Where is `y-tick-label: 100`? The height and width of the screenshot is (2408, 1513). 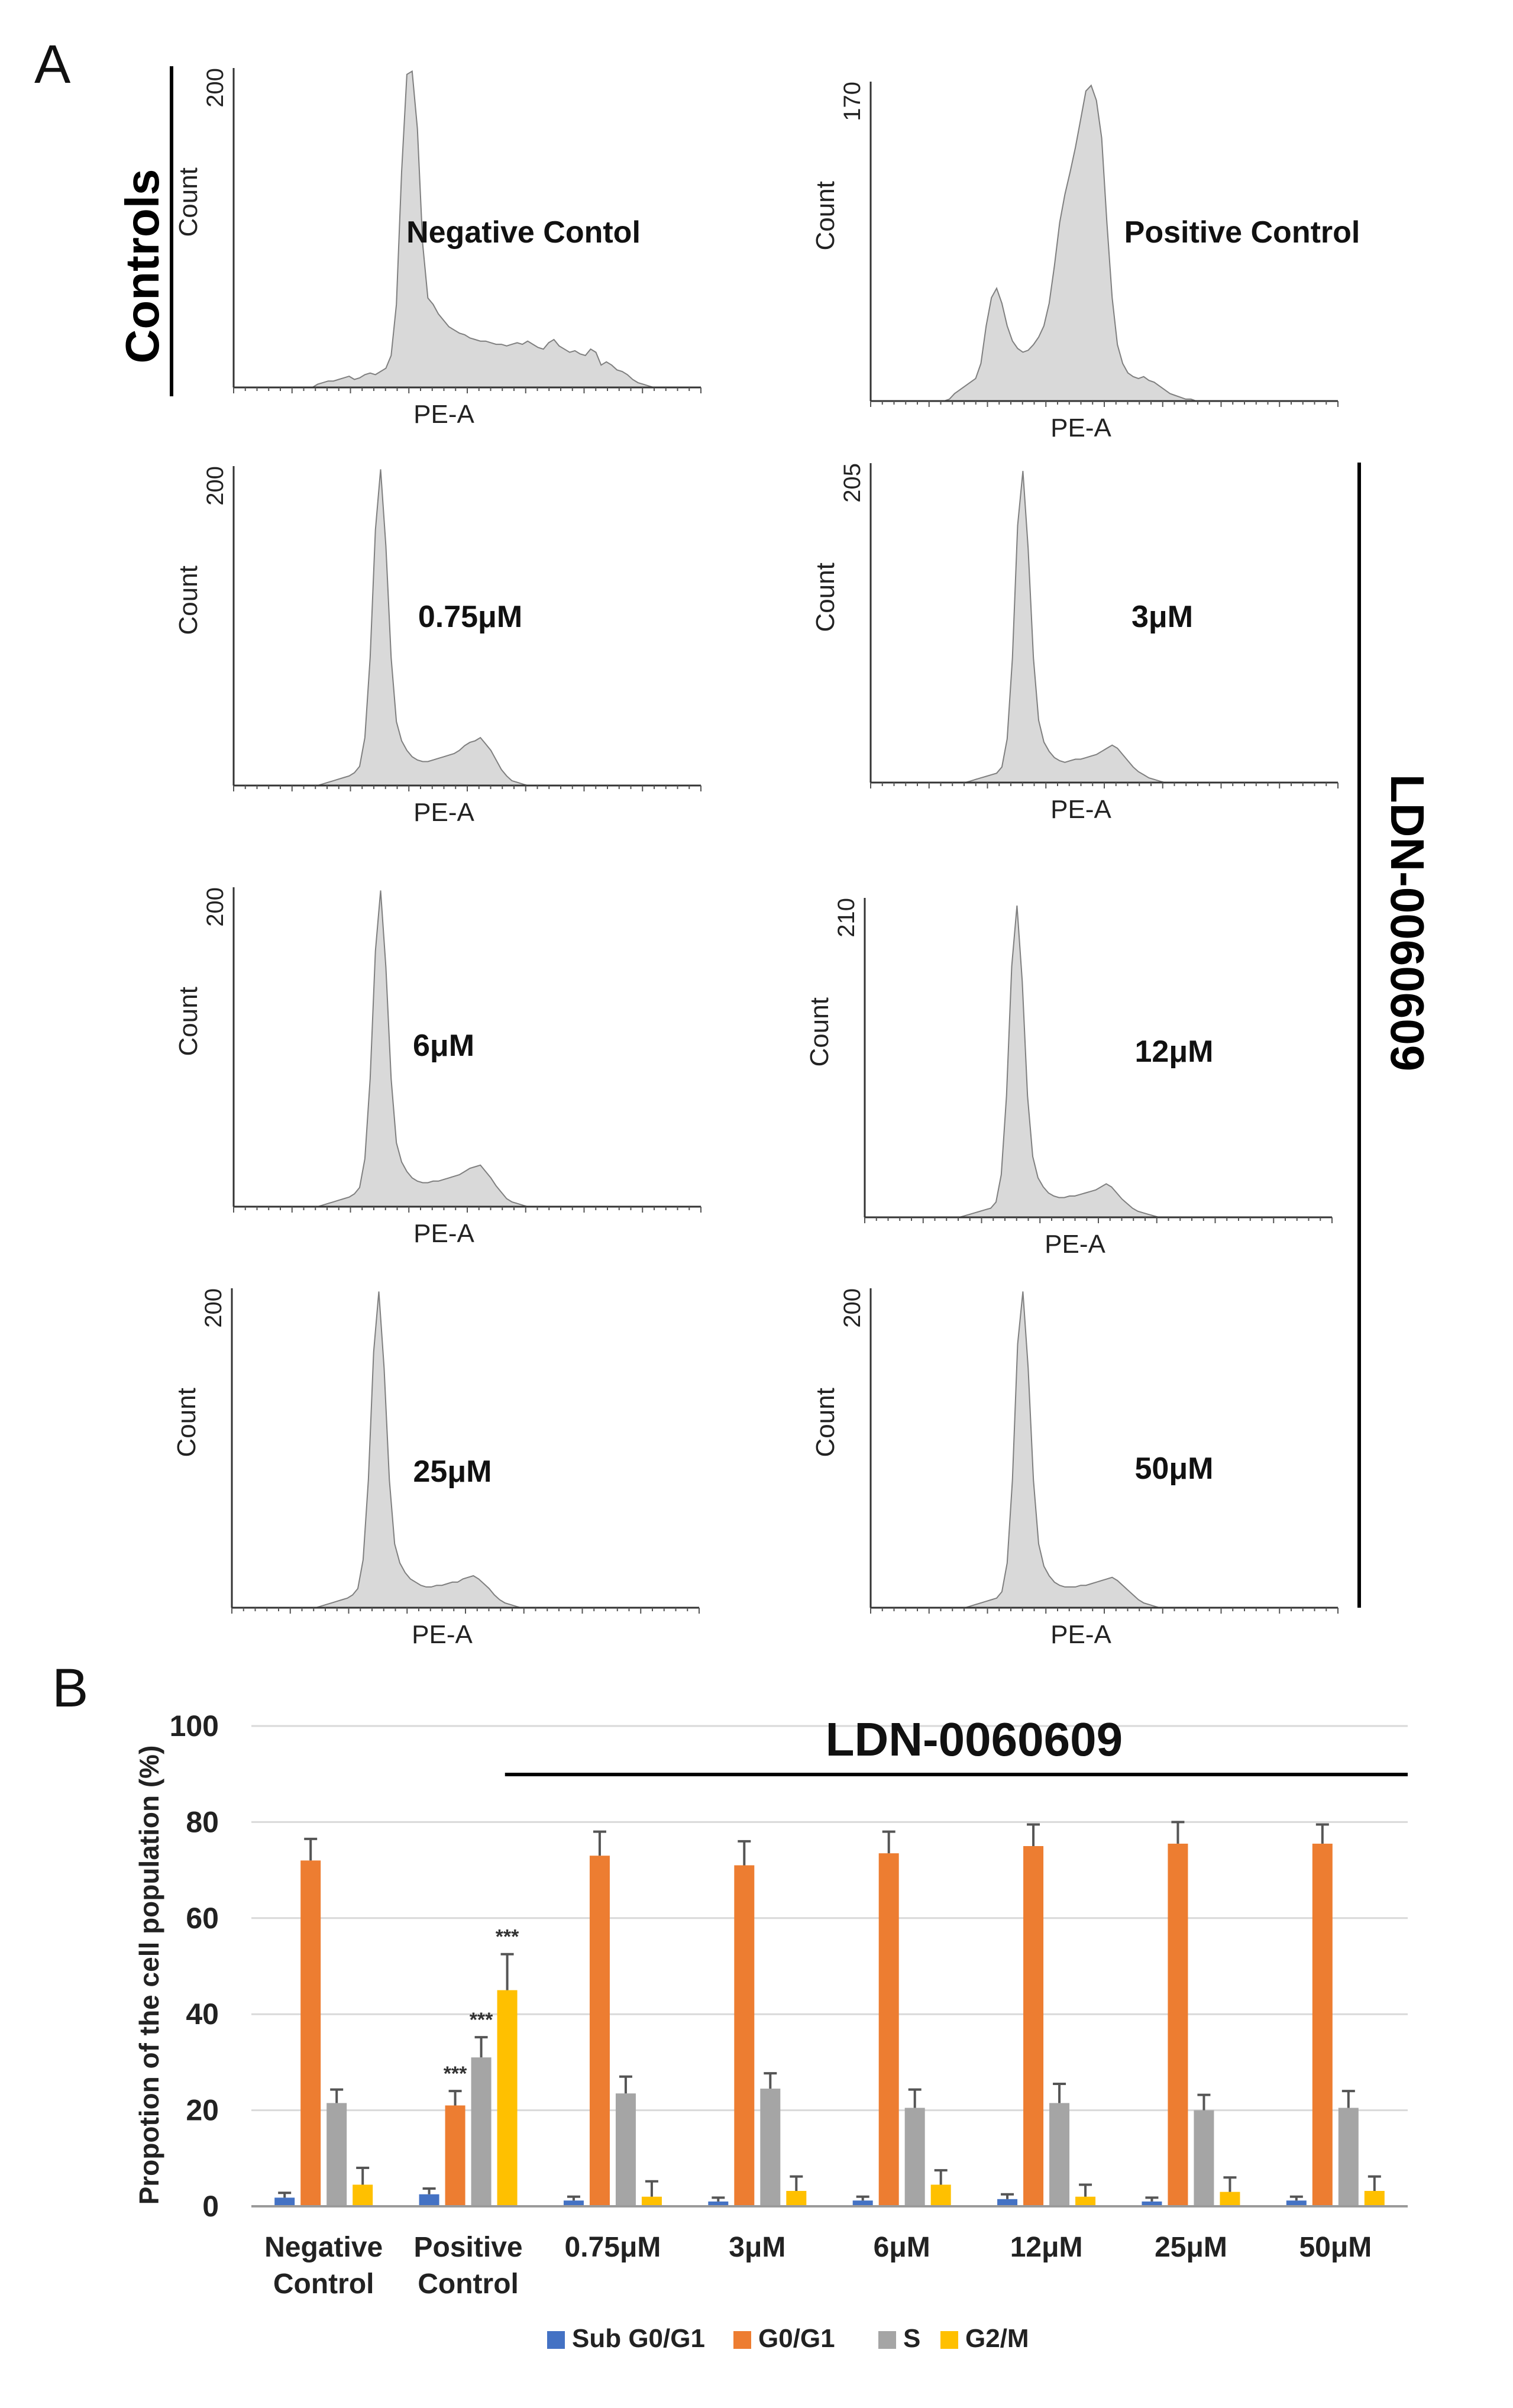 y-tick-label: 100 is located at coordinates (194, 1726).